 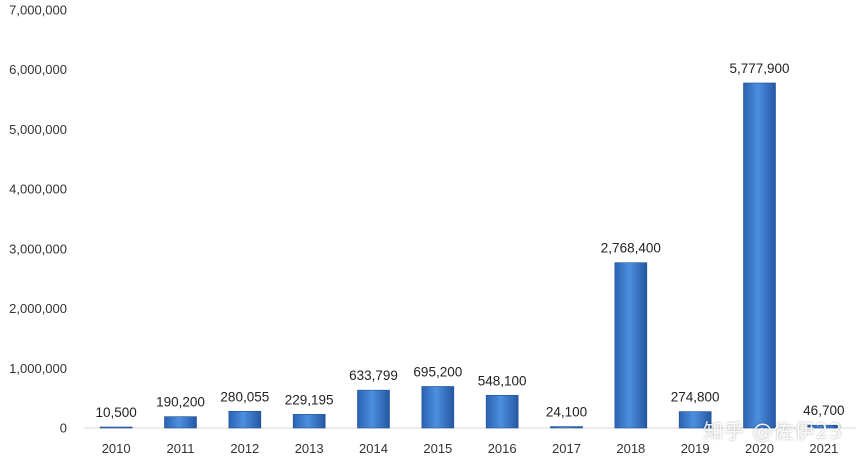 I want to click on x-tick-label: 2013, so click(x=309, y=448).